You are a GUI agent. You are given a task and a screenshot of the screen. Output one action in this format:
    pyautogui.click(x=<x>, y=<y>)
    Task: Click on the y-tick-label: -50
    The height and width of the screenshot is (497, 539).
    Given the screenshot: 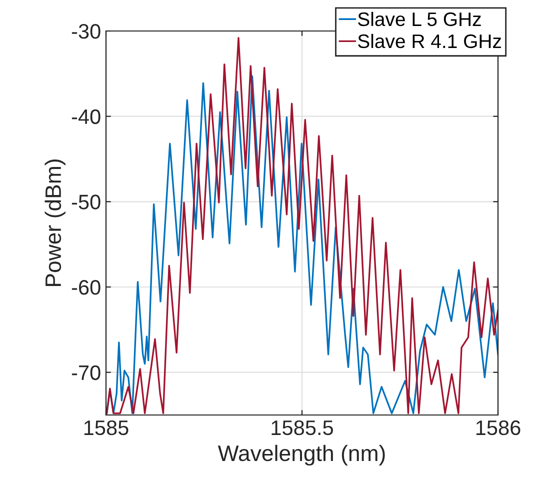 What is the action you would take?
    pyautogui.click(x=86, y=202)
    